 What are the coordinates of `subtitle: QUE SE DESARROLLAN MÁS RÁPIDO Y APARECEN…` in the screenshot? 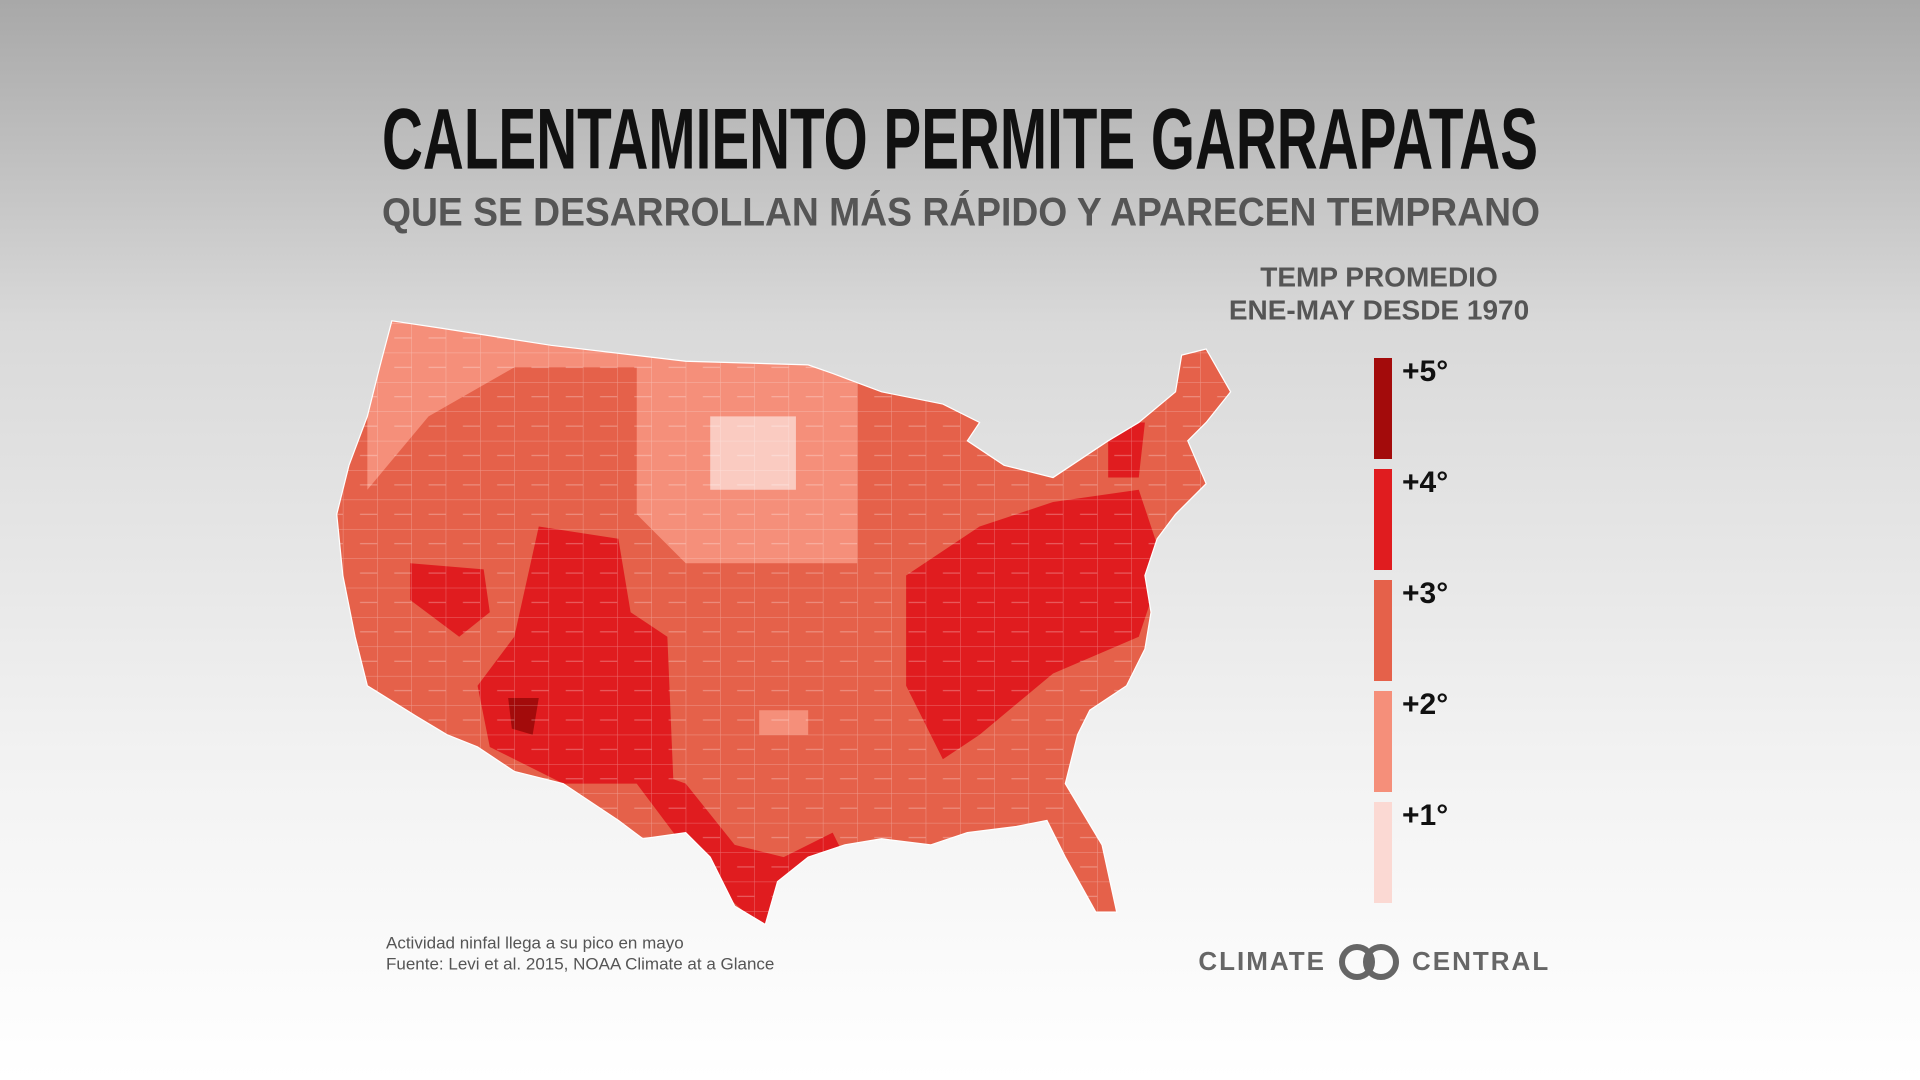 It's located at (961, 212).